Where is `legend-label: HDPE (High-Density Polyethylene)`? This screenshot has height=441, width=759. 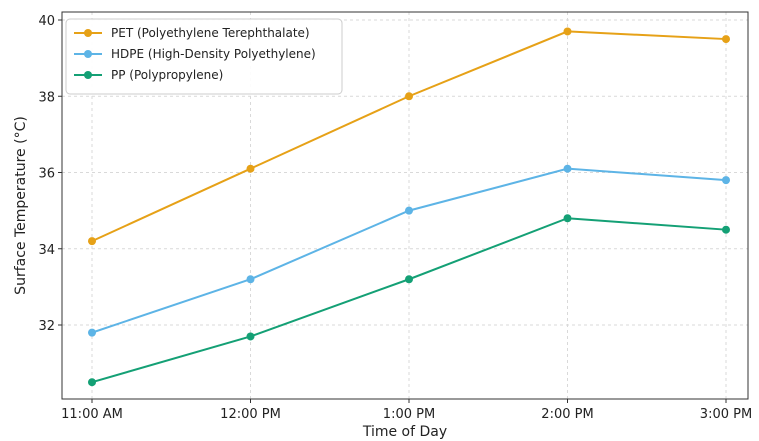 legend-label: HDPE (High-Density Polyethylene) is located at coordinates (213, 54).